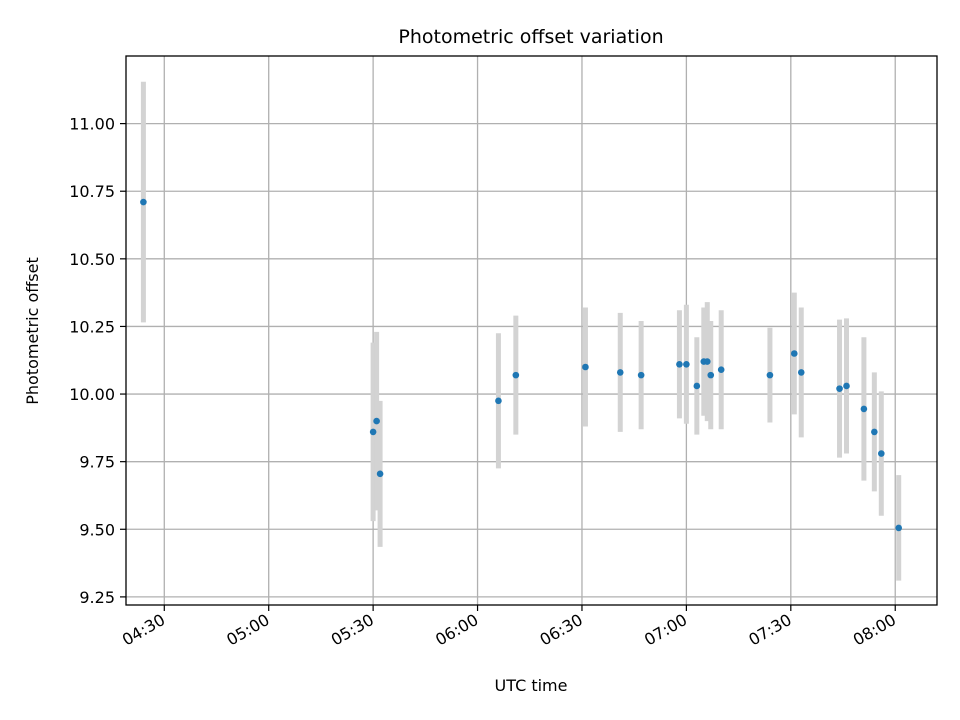  I want to click on y-tick-label: 10.25, so click(92, 326).